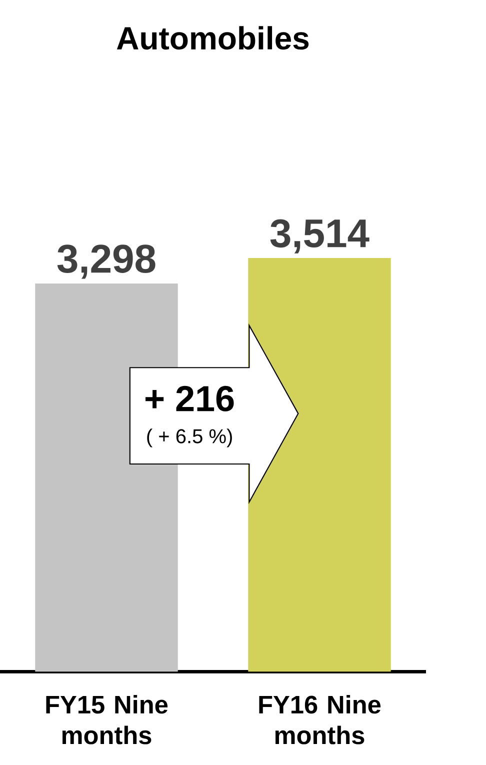 The height and width of the screenshot is (765, 486). I want to click on annotation: ( + 6.5 %), so click(189, 438).